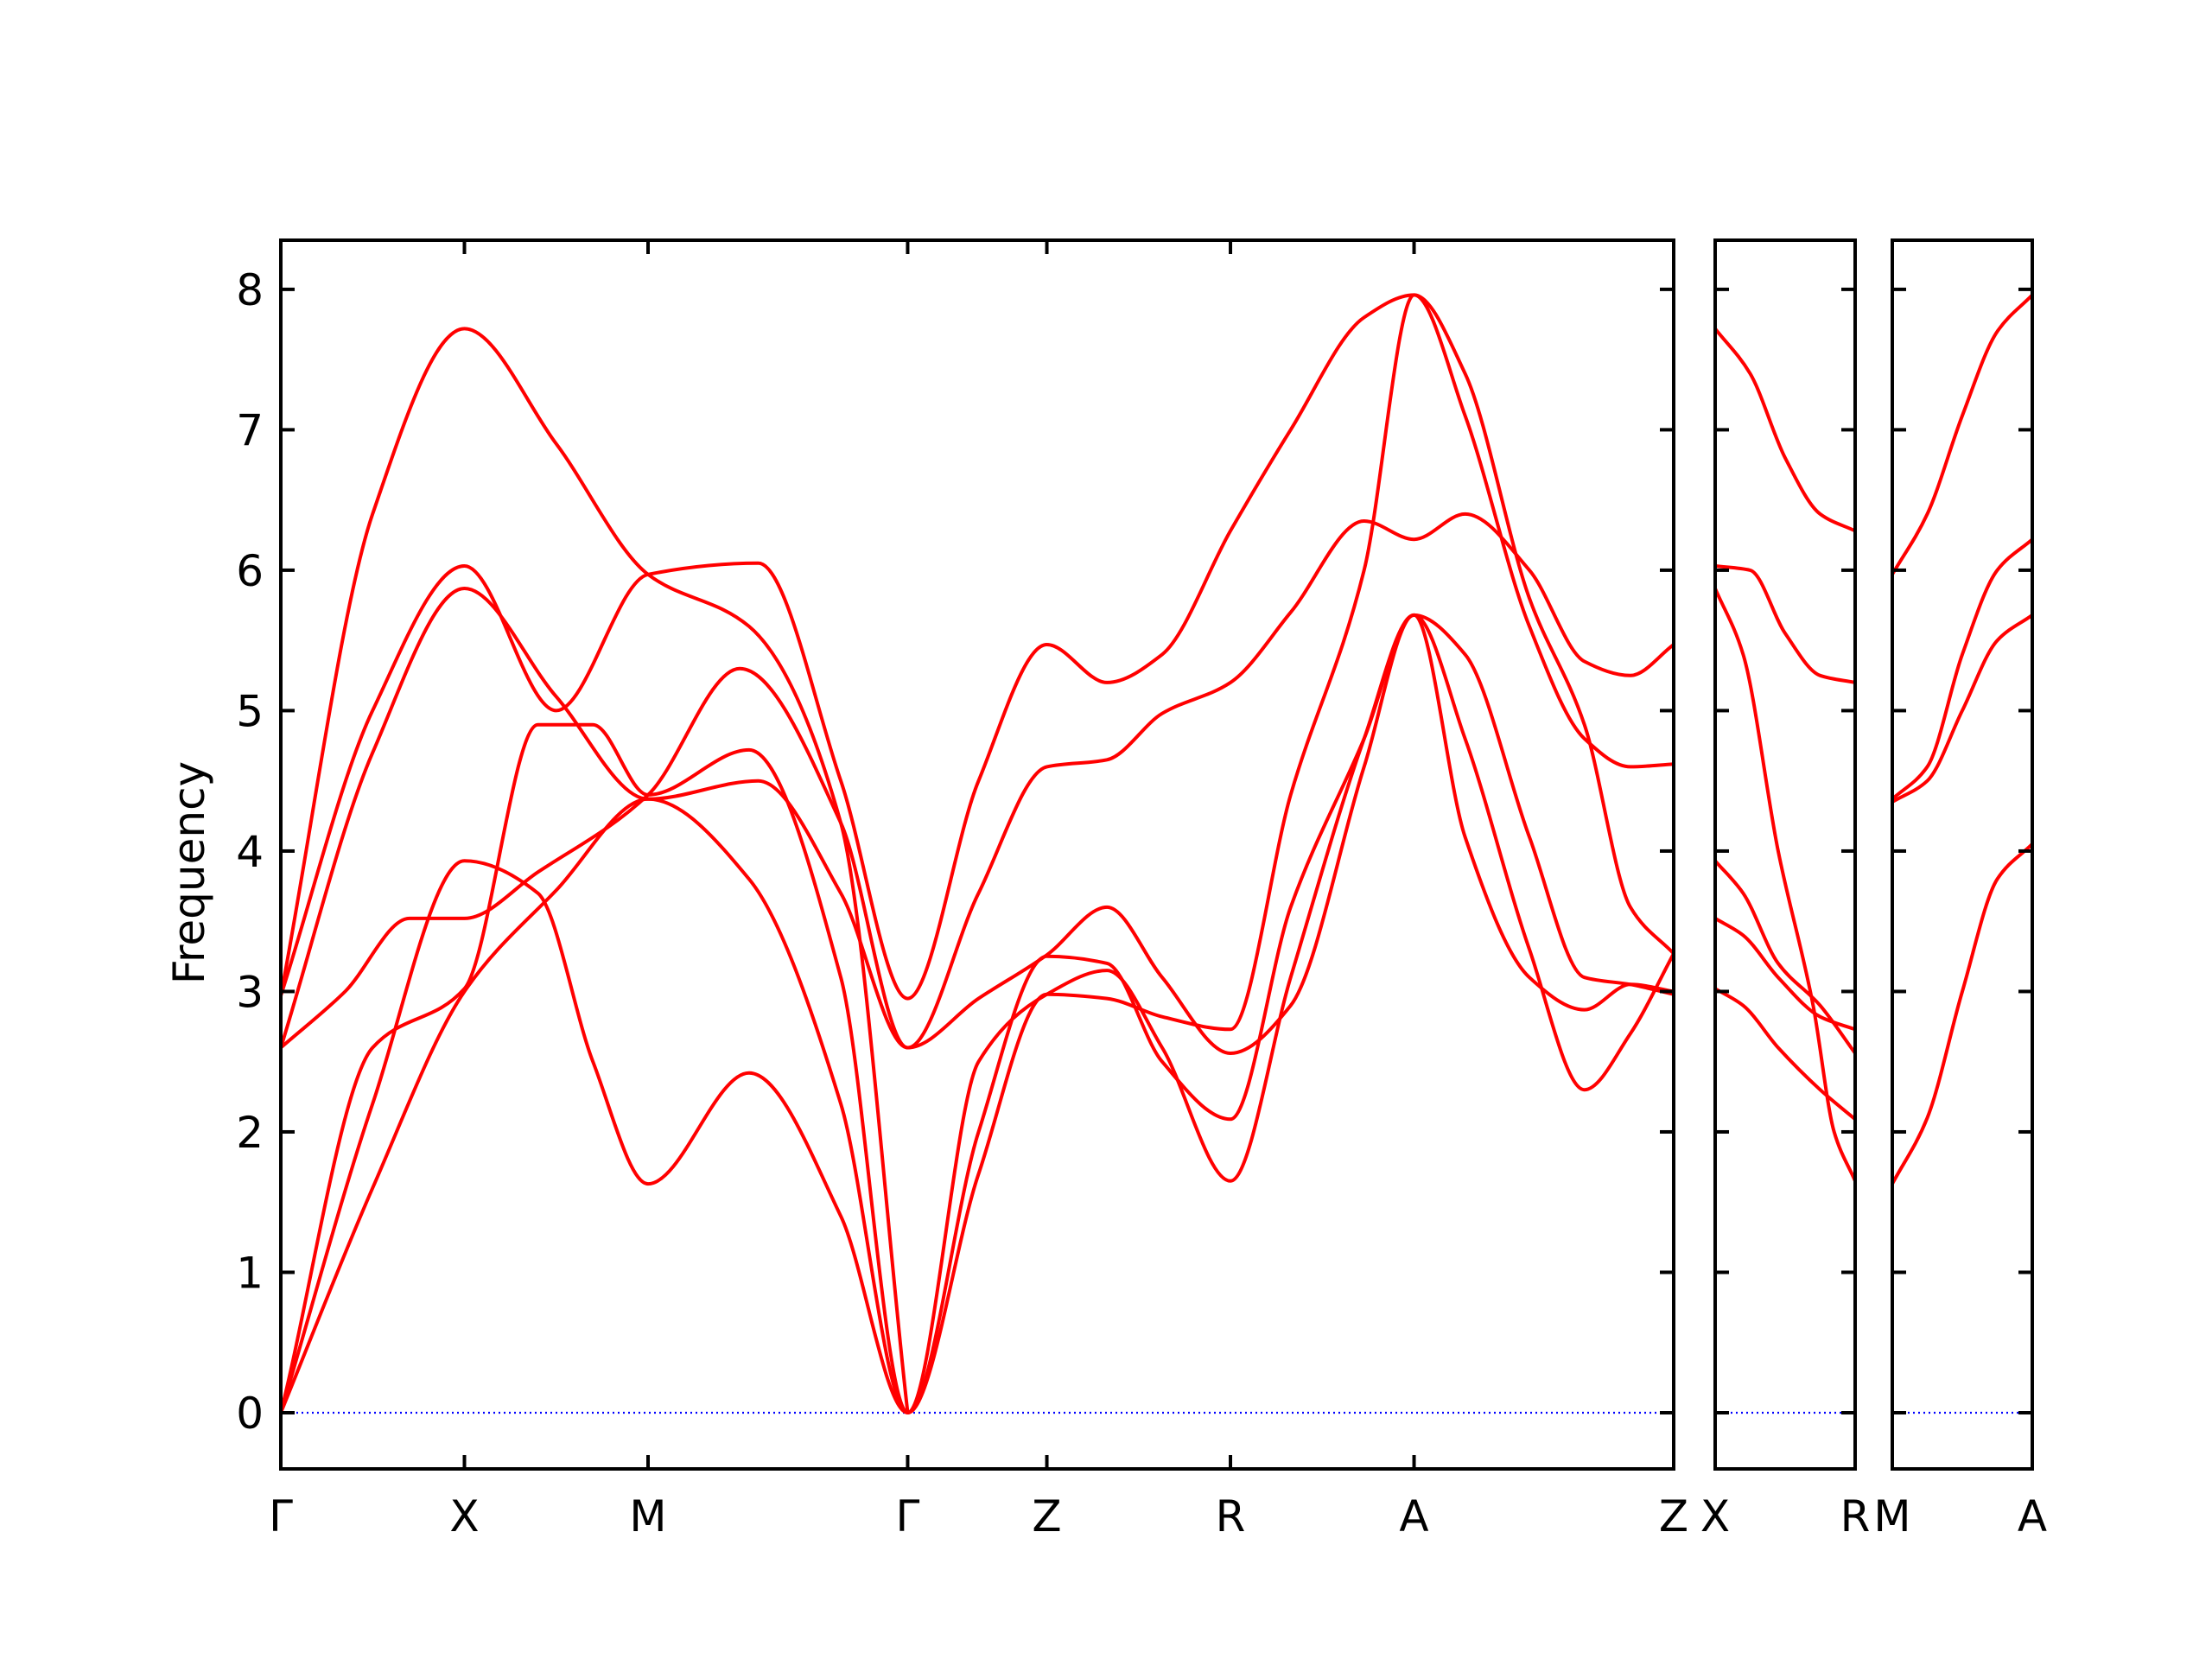 The height and width of the screenshot is (1659, 2212). Describe the element at coordinates (250, 430) in the screenshot. I see `y-tick-label: 7` at that location.